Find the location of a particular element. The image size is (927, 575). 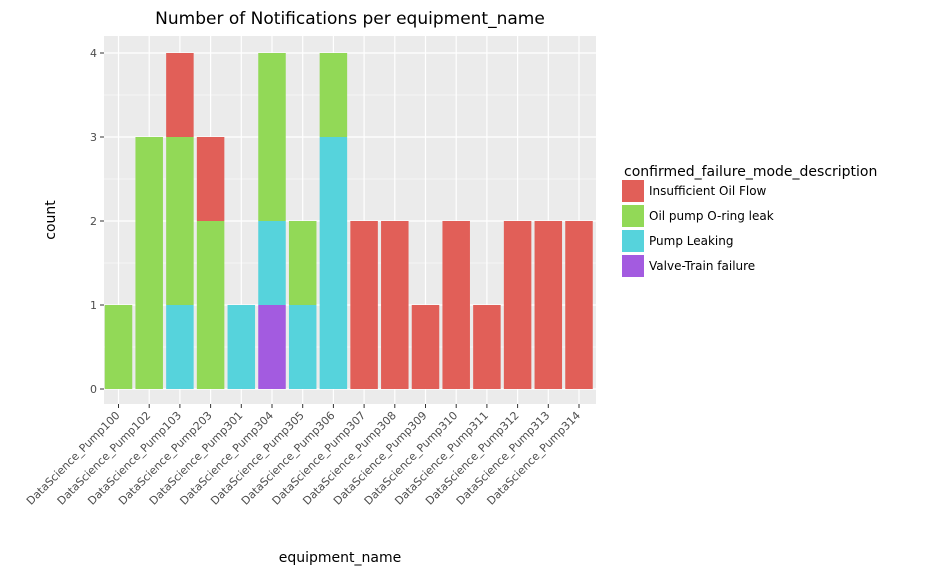

legend-label: Insufficient Oil Flow is located at coordinates (708, 191).